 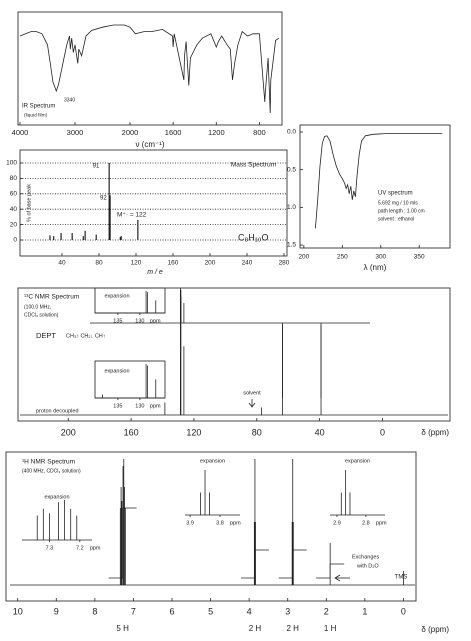 What do you see at coordinates (80, 548) in the screenshot?
I see `inset-tick-label: 7.2` at bounding box center [80, 548].